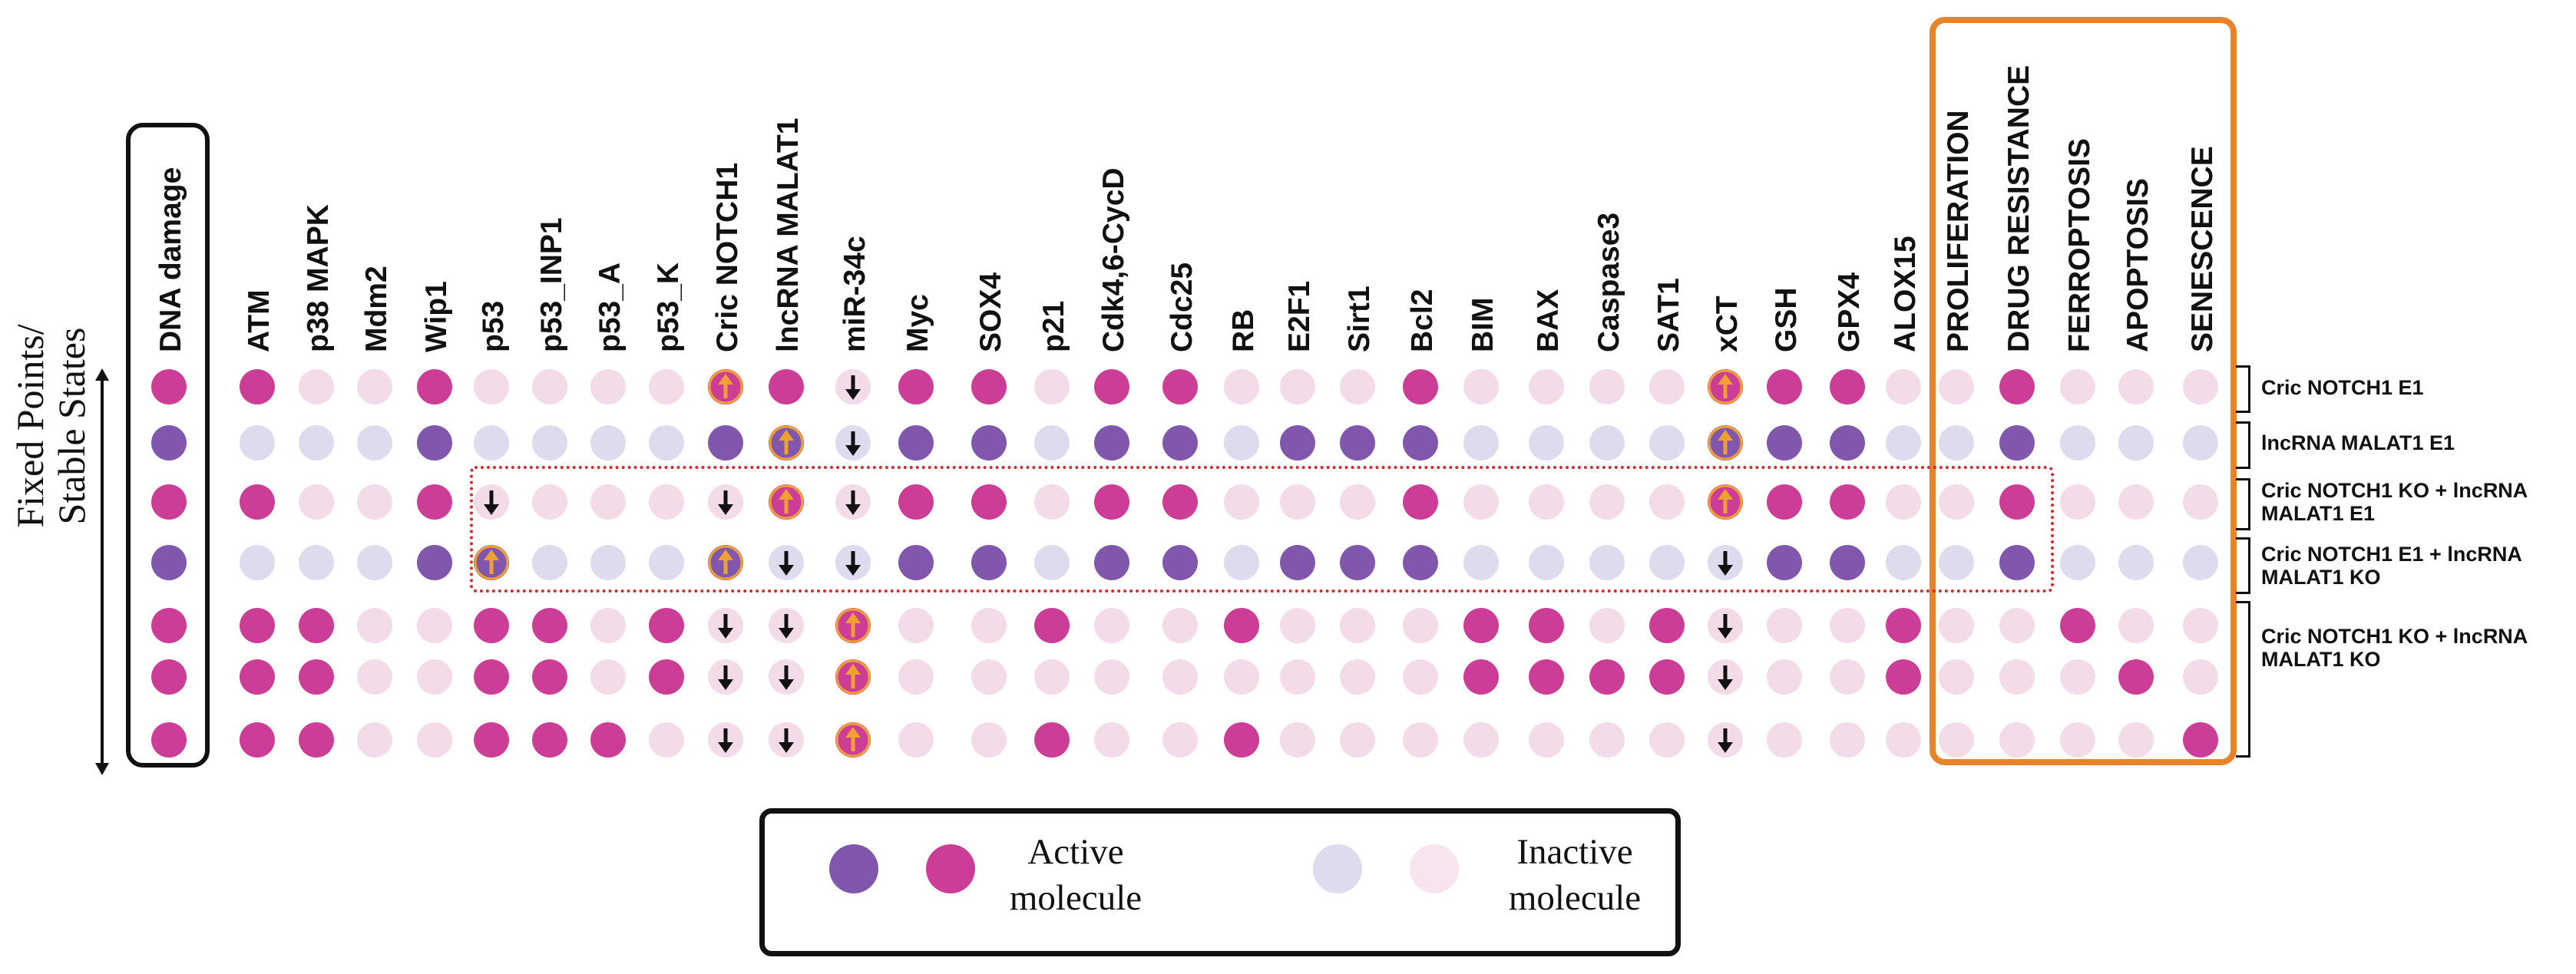 The height and width of the screenshot is (974, 2576). Describe the element at coordinates (1180, 625) in the screenshot. I see `state-dot-r5-cdc25` at that location.